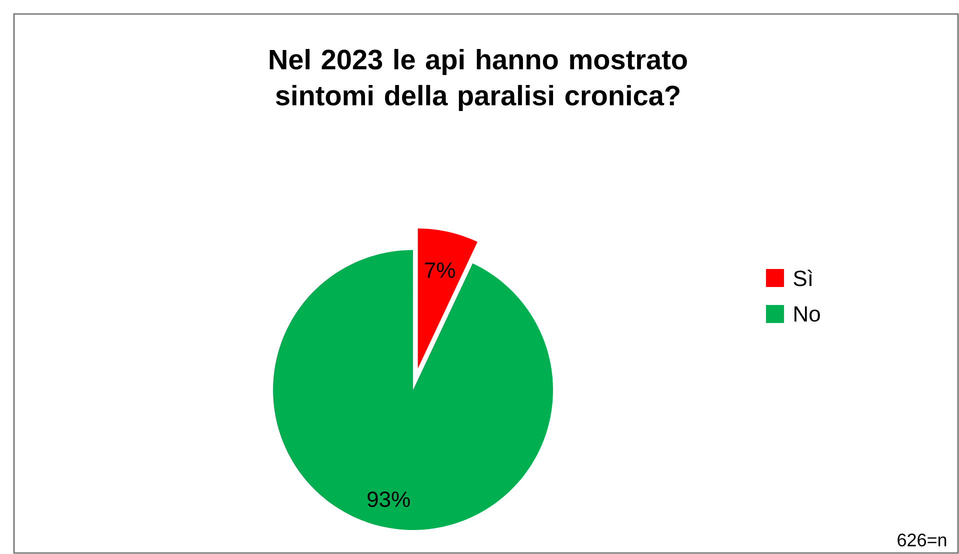 This screenshot has width=959, height=554. What do you see at coordinates (389, 500) in the screenshot?
I see `data-label: 93%` at bounding box center [389, 500].